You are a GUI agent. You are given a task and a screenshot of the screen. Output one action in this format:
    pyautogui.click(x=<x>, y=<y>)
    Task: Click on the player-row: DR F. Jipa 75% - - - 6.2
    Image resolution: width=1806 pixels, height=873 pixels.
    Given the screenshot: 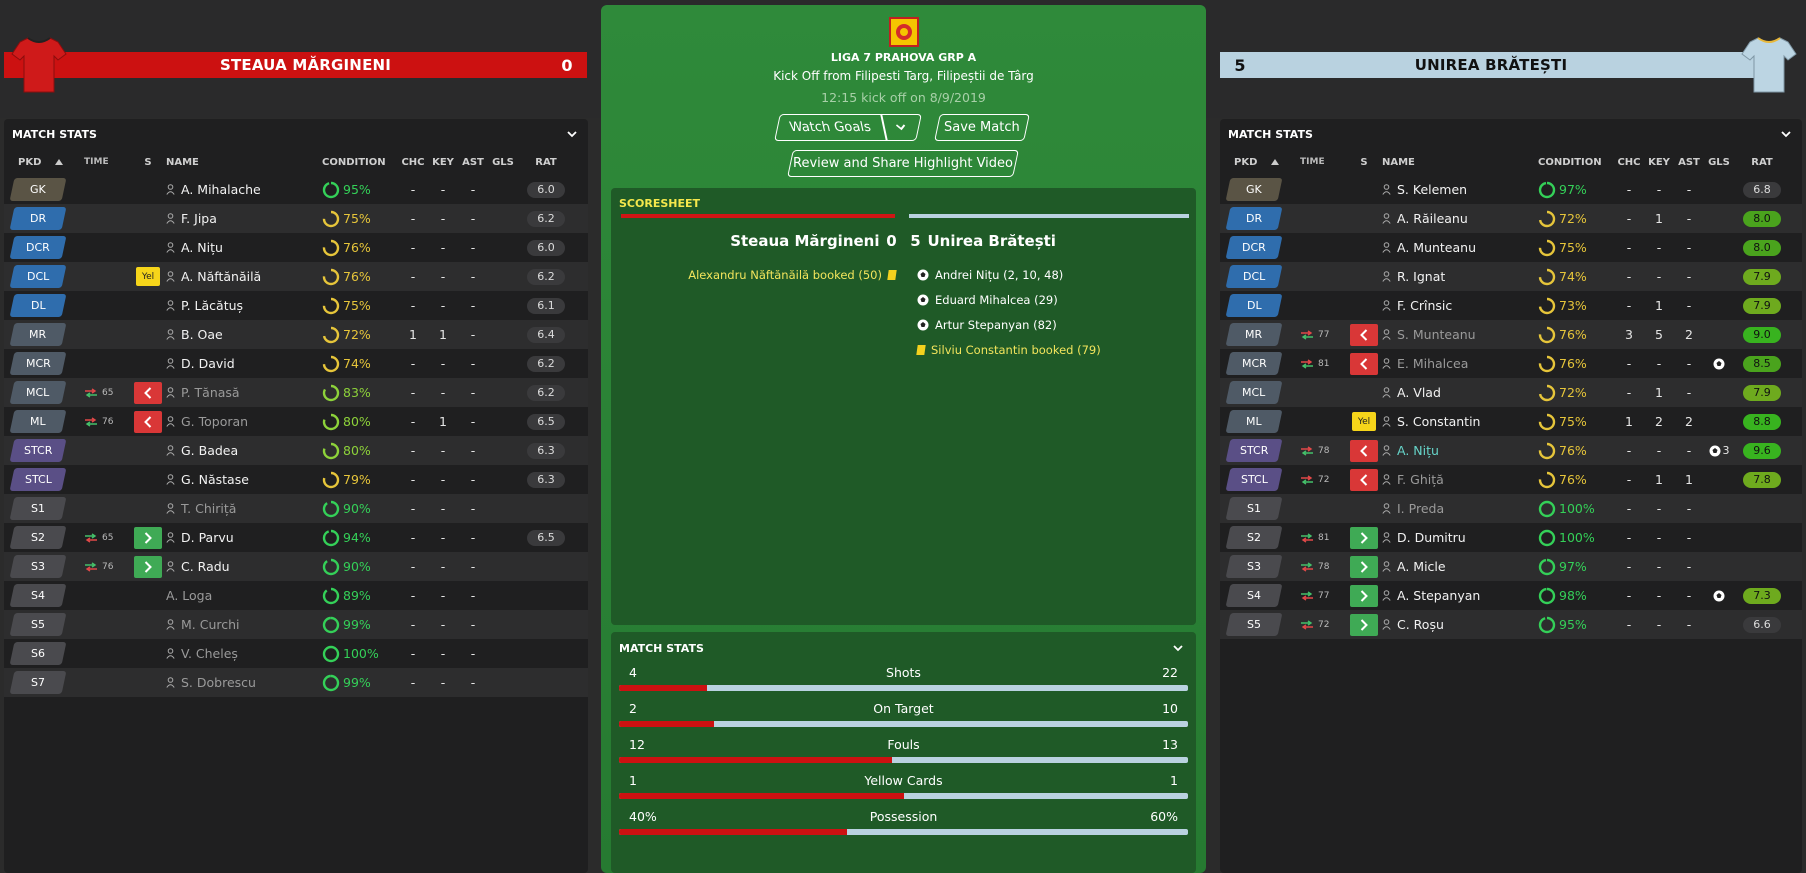 What is the action you would take?
    pyautogui.click(x=296, y=218)
    